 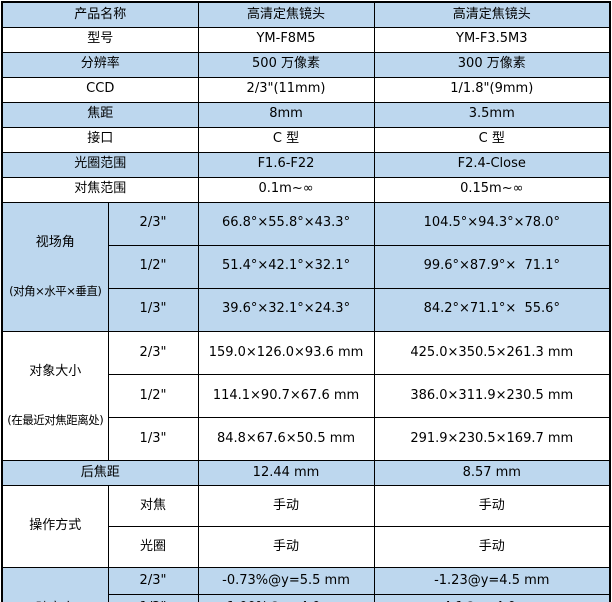 What do you see at coordinates (492, 352) in the screenshot?
I see `value-cell-col2: 425.0×350.5×261.3 mm` at bounding box center [492, 352].